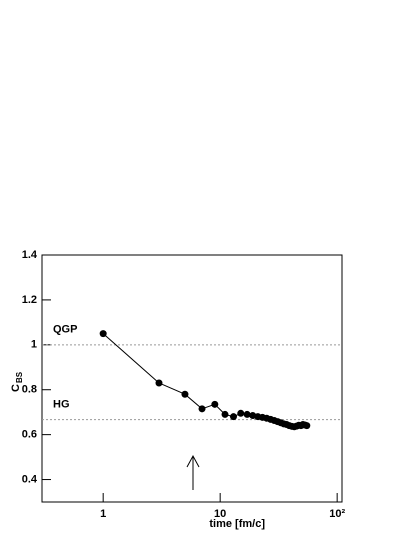 This screenshot has height=537, width=415. What do you see at coordinates (30, 479) in the screenshot?
I see `y-tick-label: 0.4` at bounding box center [30, 479].